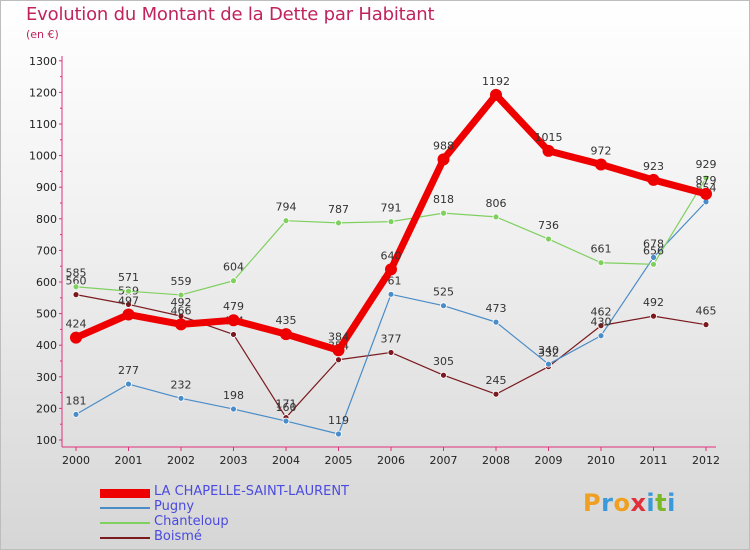 This screenshot has width=750, height=550. I want to click on x-tick-label: 2003, so click(234, 460).